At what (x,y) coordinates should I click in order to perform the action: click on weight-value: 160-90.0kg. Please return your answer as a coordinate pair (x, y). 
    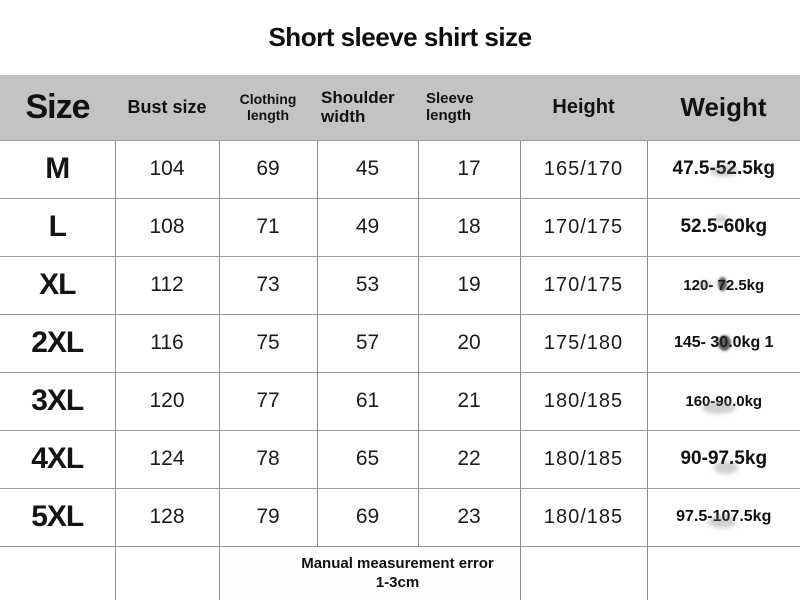
    Looking at the image, I should click on (724, 401).